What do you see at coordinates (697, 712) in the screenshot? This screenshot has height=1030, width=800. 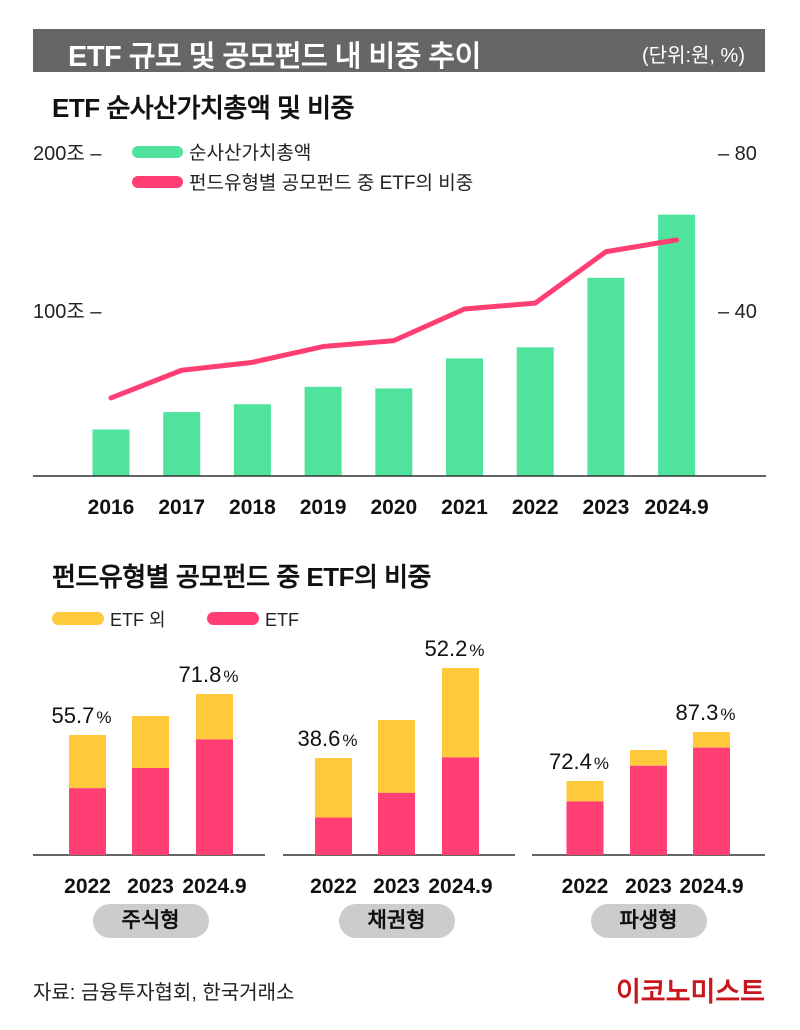 I see `data-label-value: 87.3` at bounding box center [697, 712].